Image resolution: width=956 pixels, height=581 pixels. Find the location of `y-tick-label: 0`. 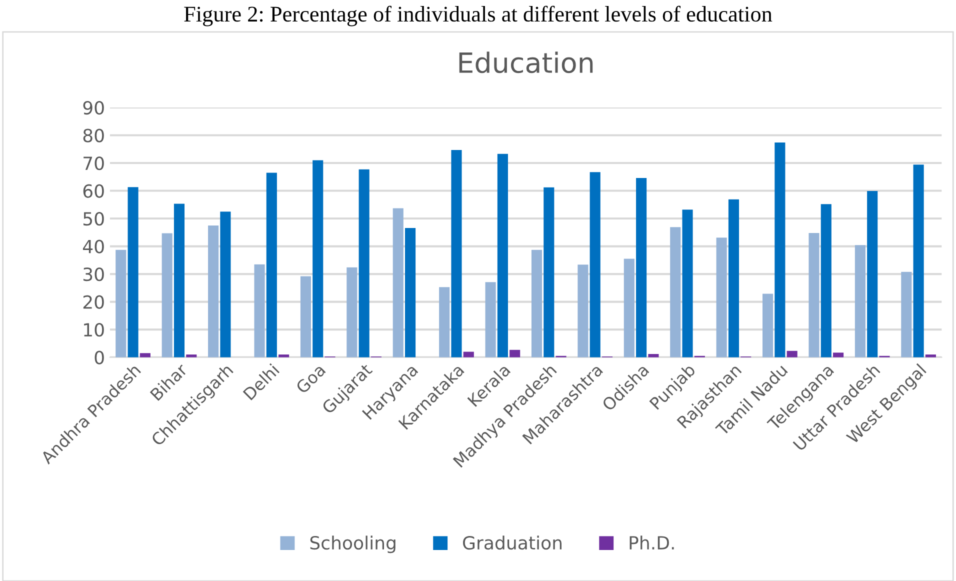

y-tick-label: 0 is located at coordinates (99, 357).